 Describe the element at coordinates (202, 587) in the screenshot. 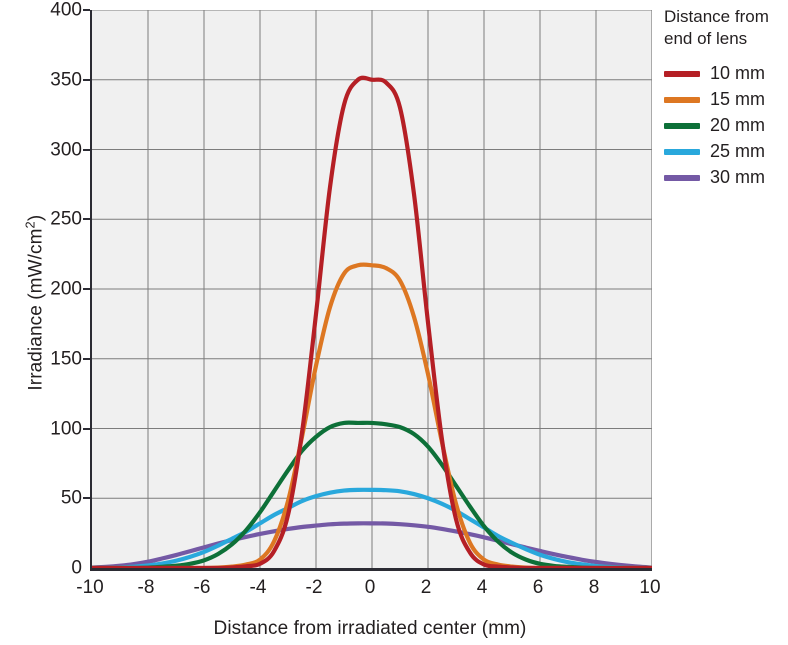

I see `x-tick-label--6: -6` at that location.